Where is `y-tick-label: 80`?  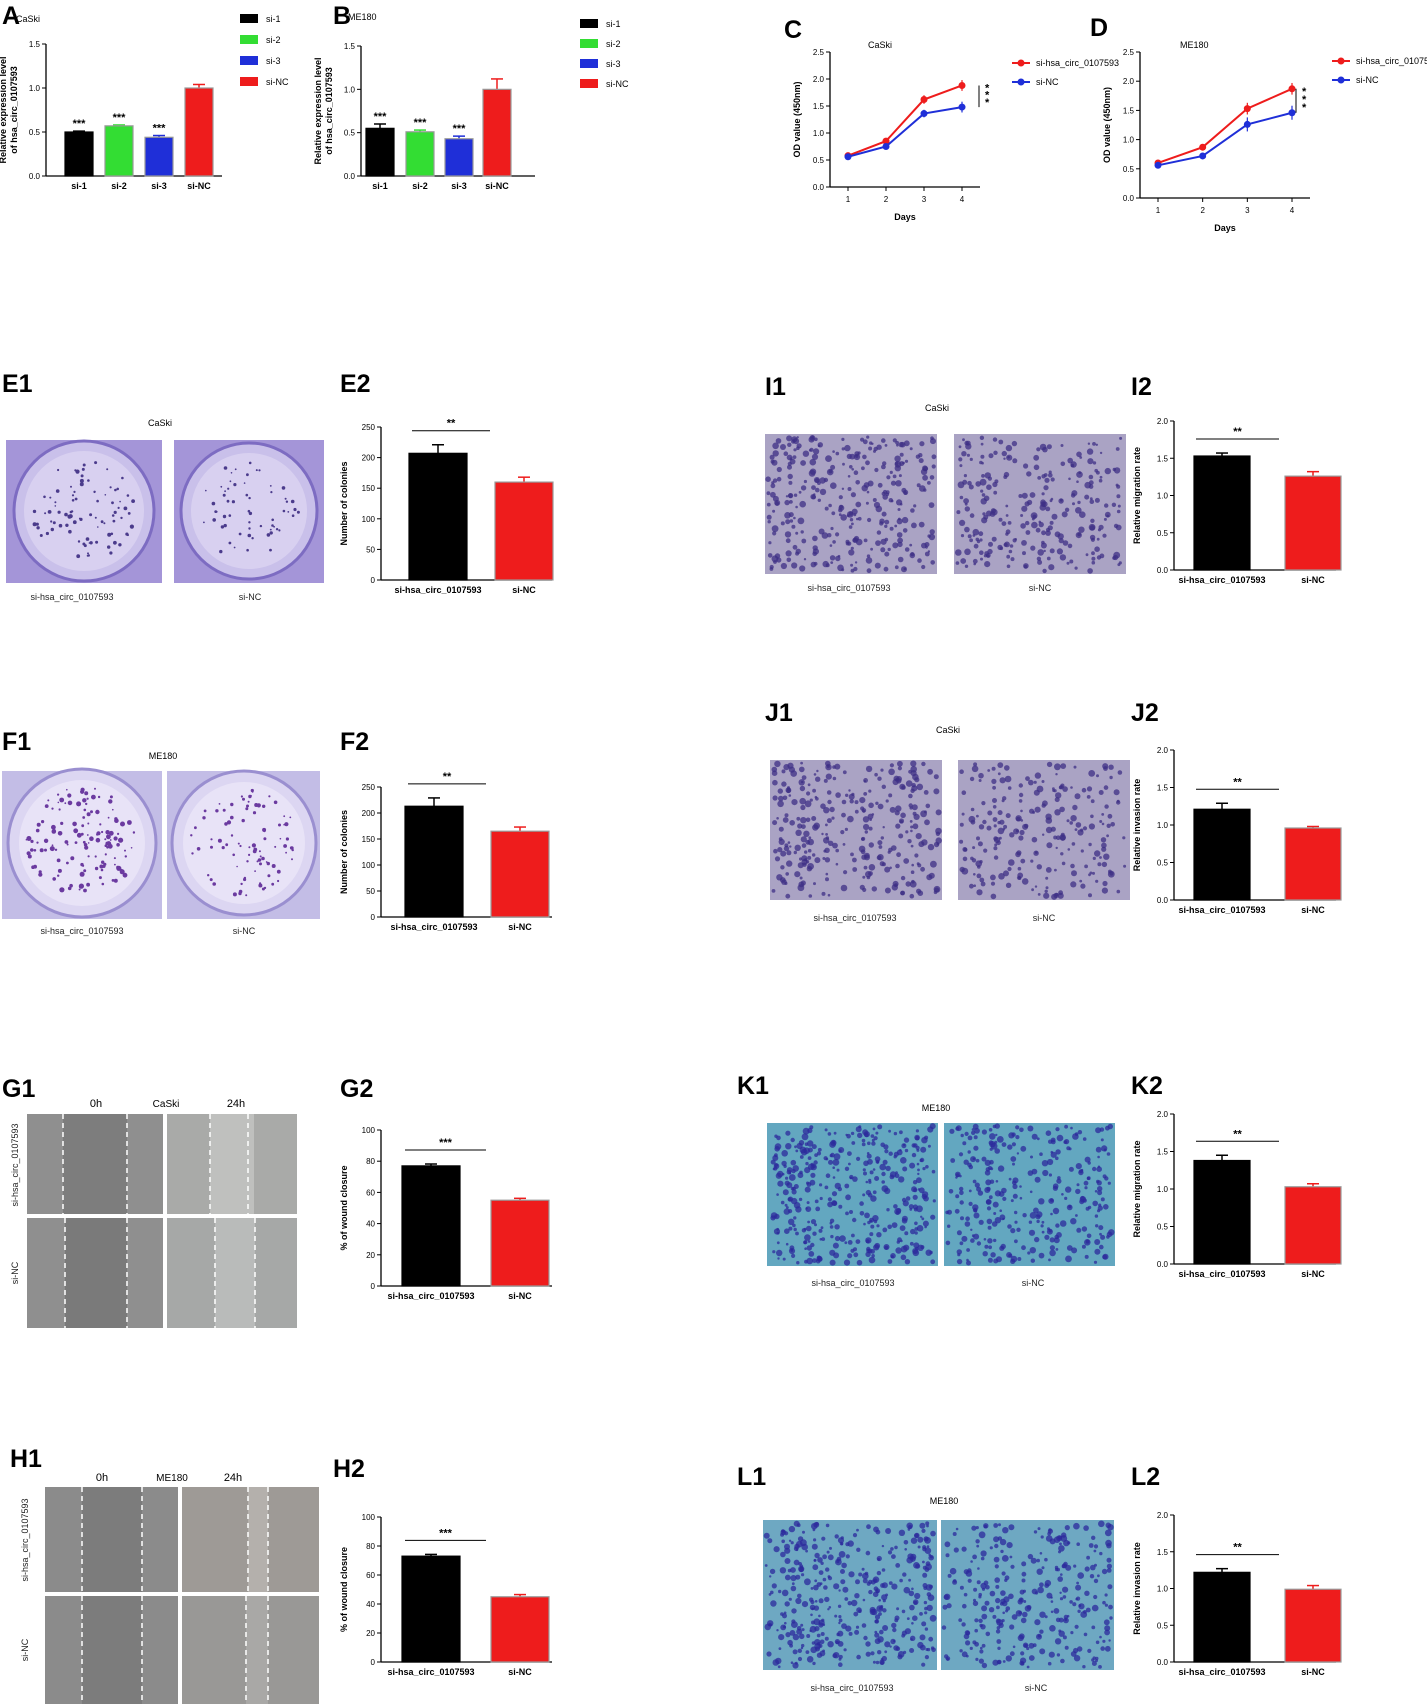 y-tick-label: 80 is located at coordinates (370, 1546).